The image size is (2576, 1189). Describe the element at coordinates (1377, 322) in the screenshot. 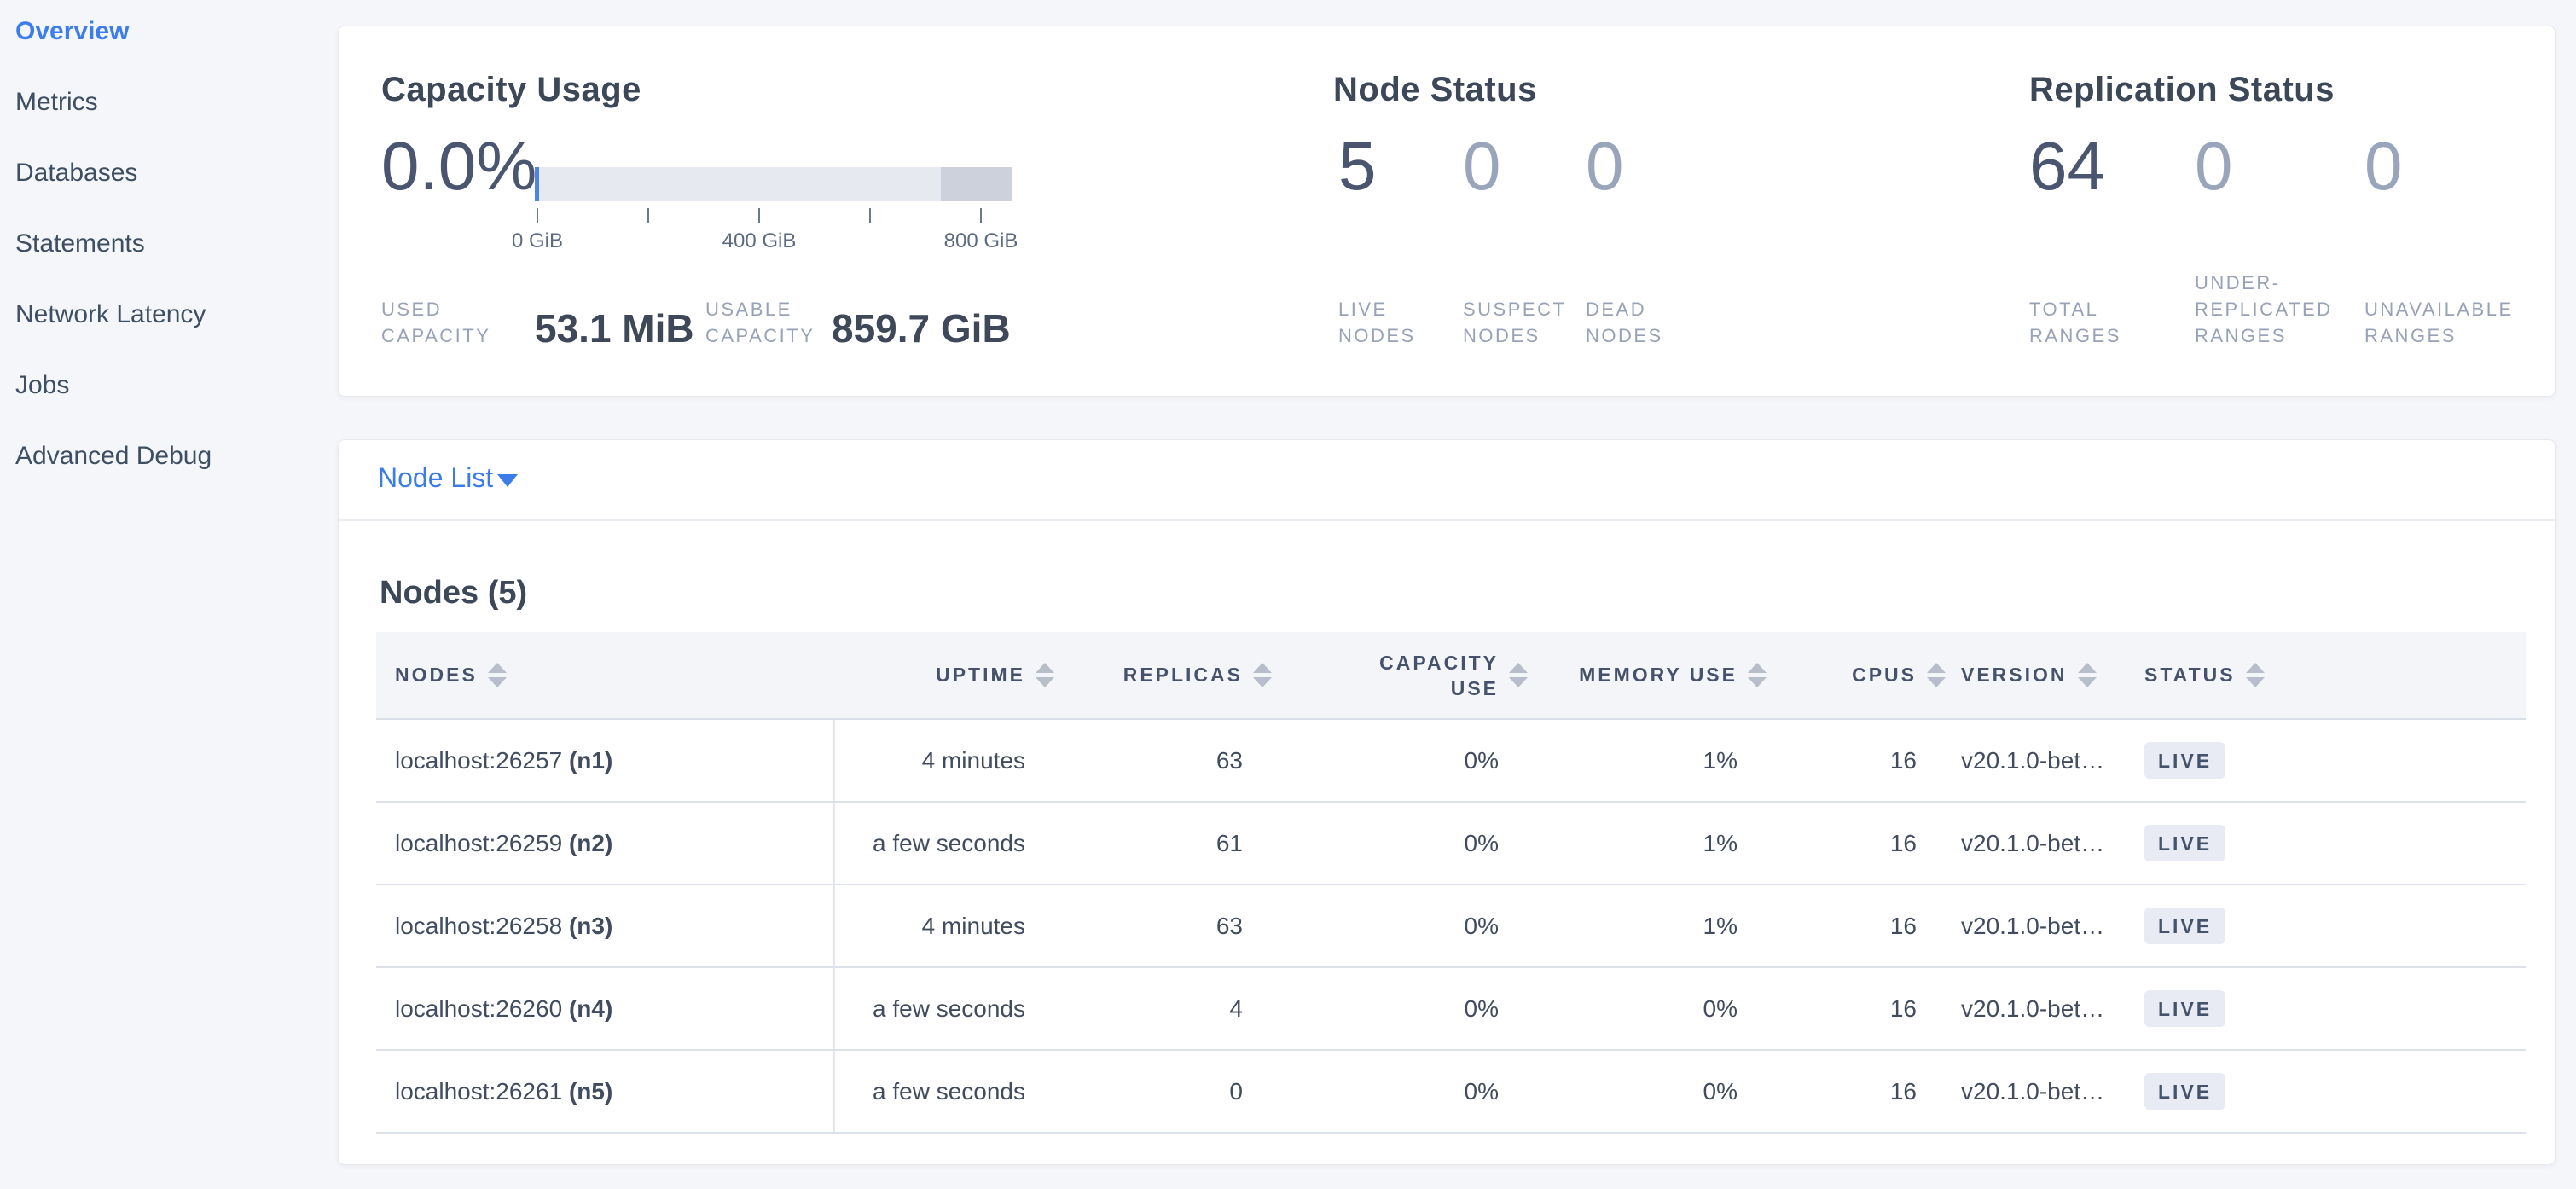

I see `live-nodes-label: LIVE NODES` at that location.